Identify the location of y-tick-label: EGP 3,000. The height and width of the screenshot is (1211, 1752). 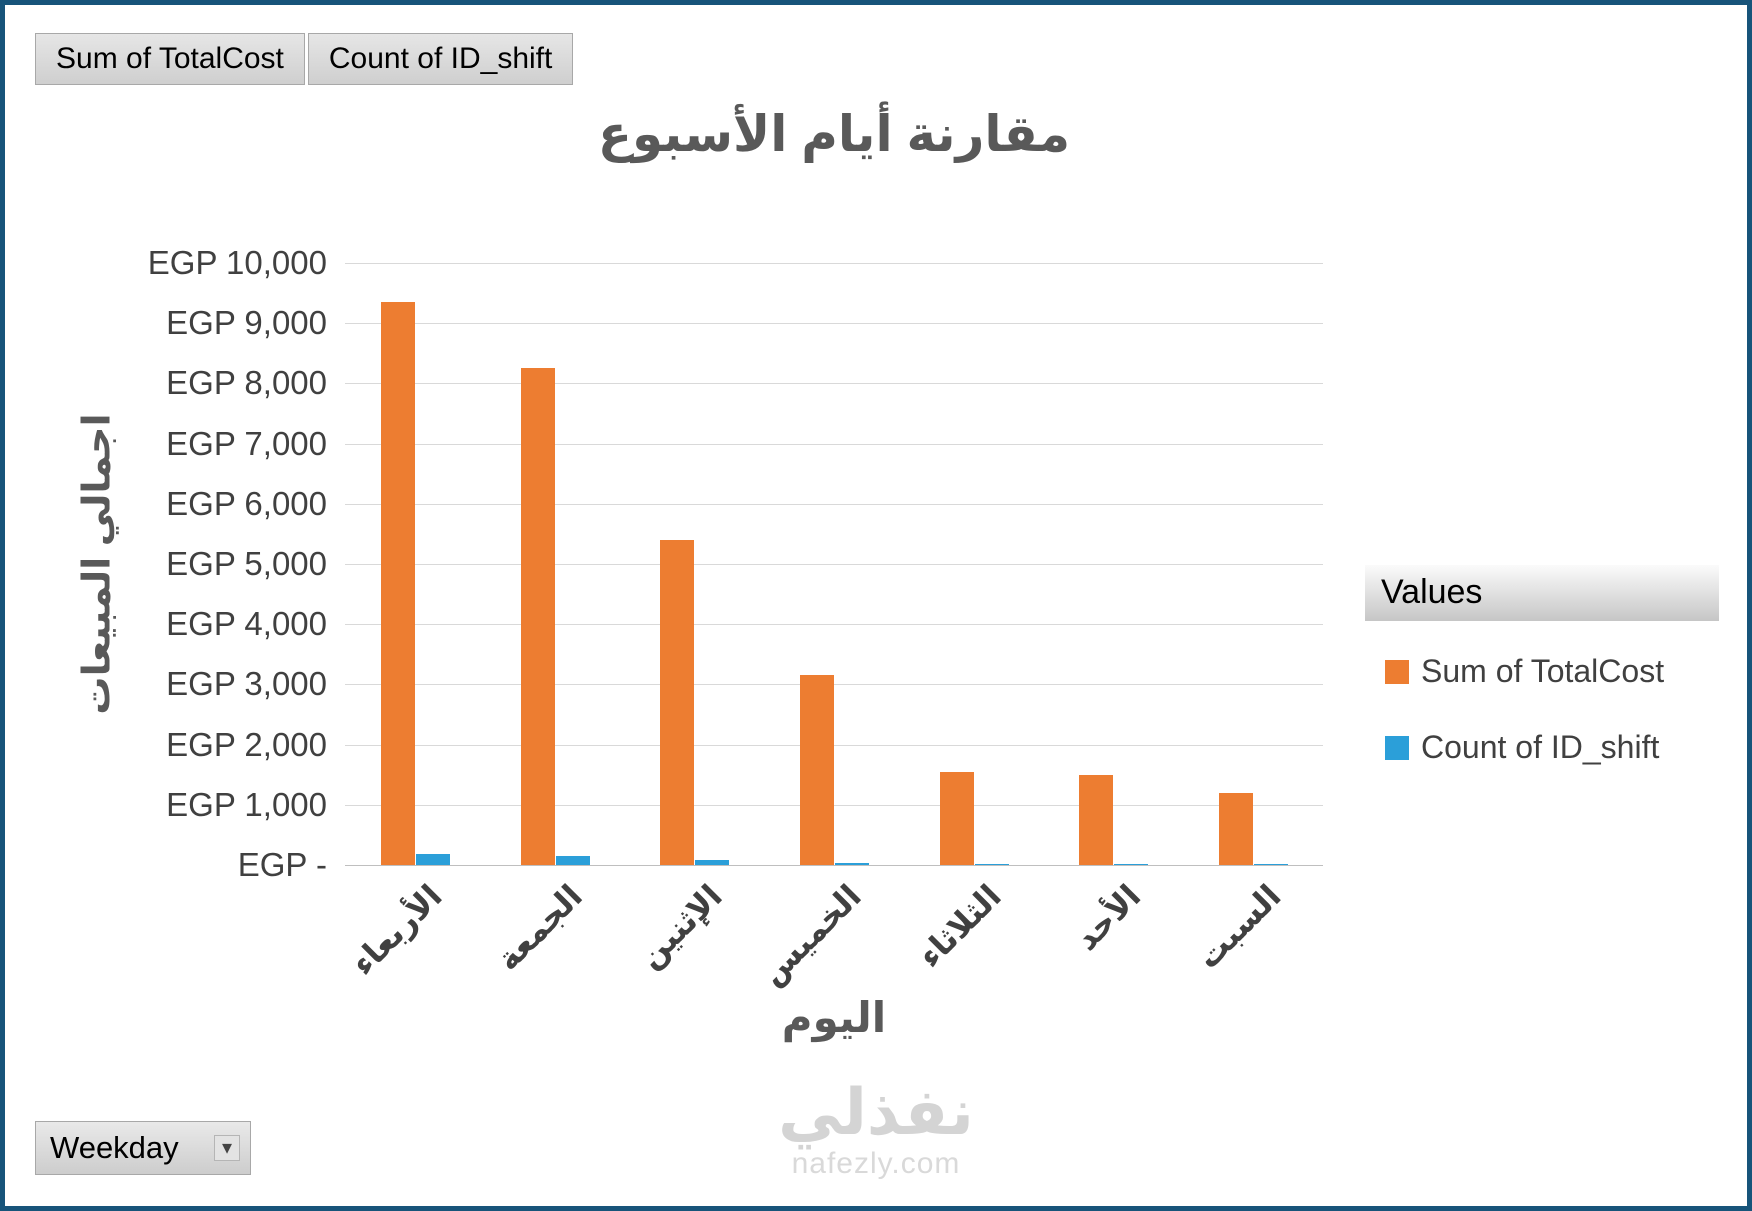
(246, 684).